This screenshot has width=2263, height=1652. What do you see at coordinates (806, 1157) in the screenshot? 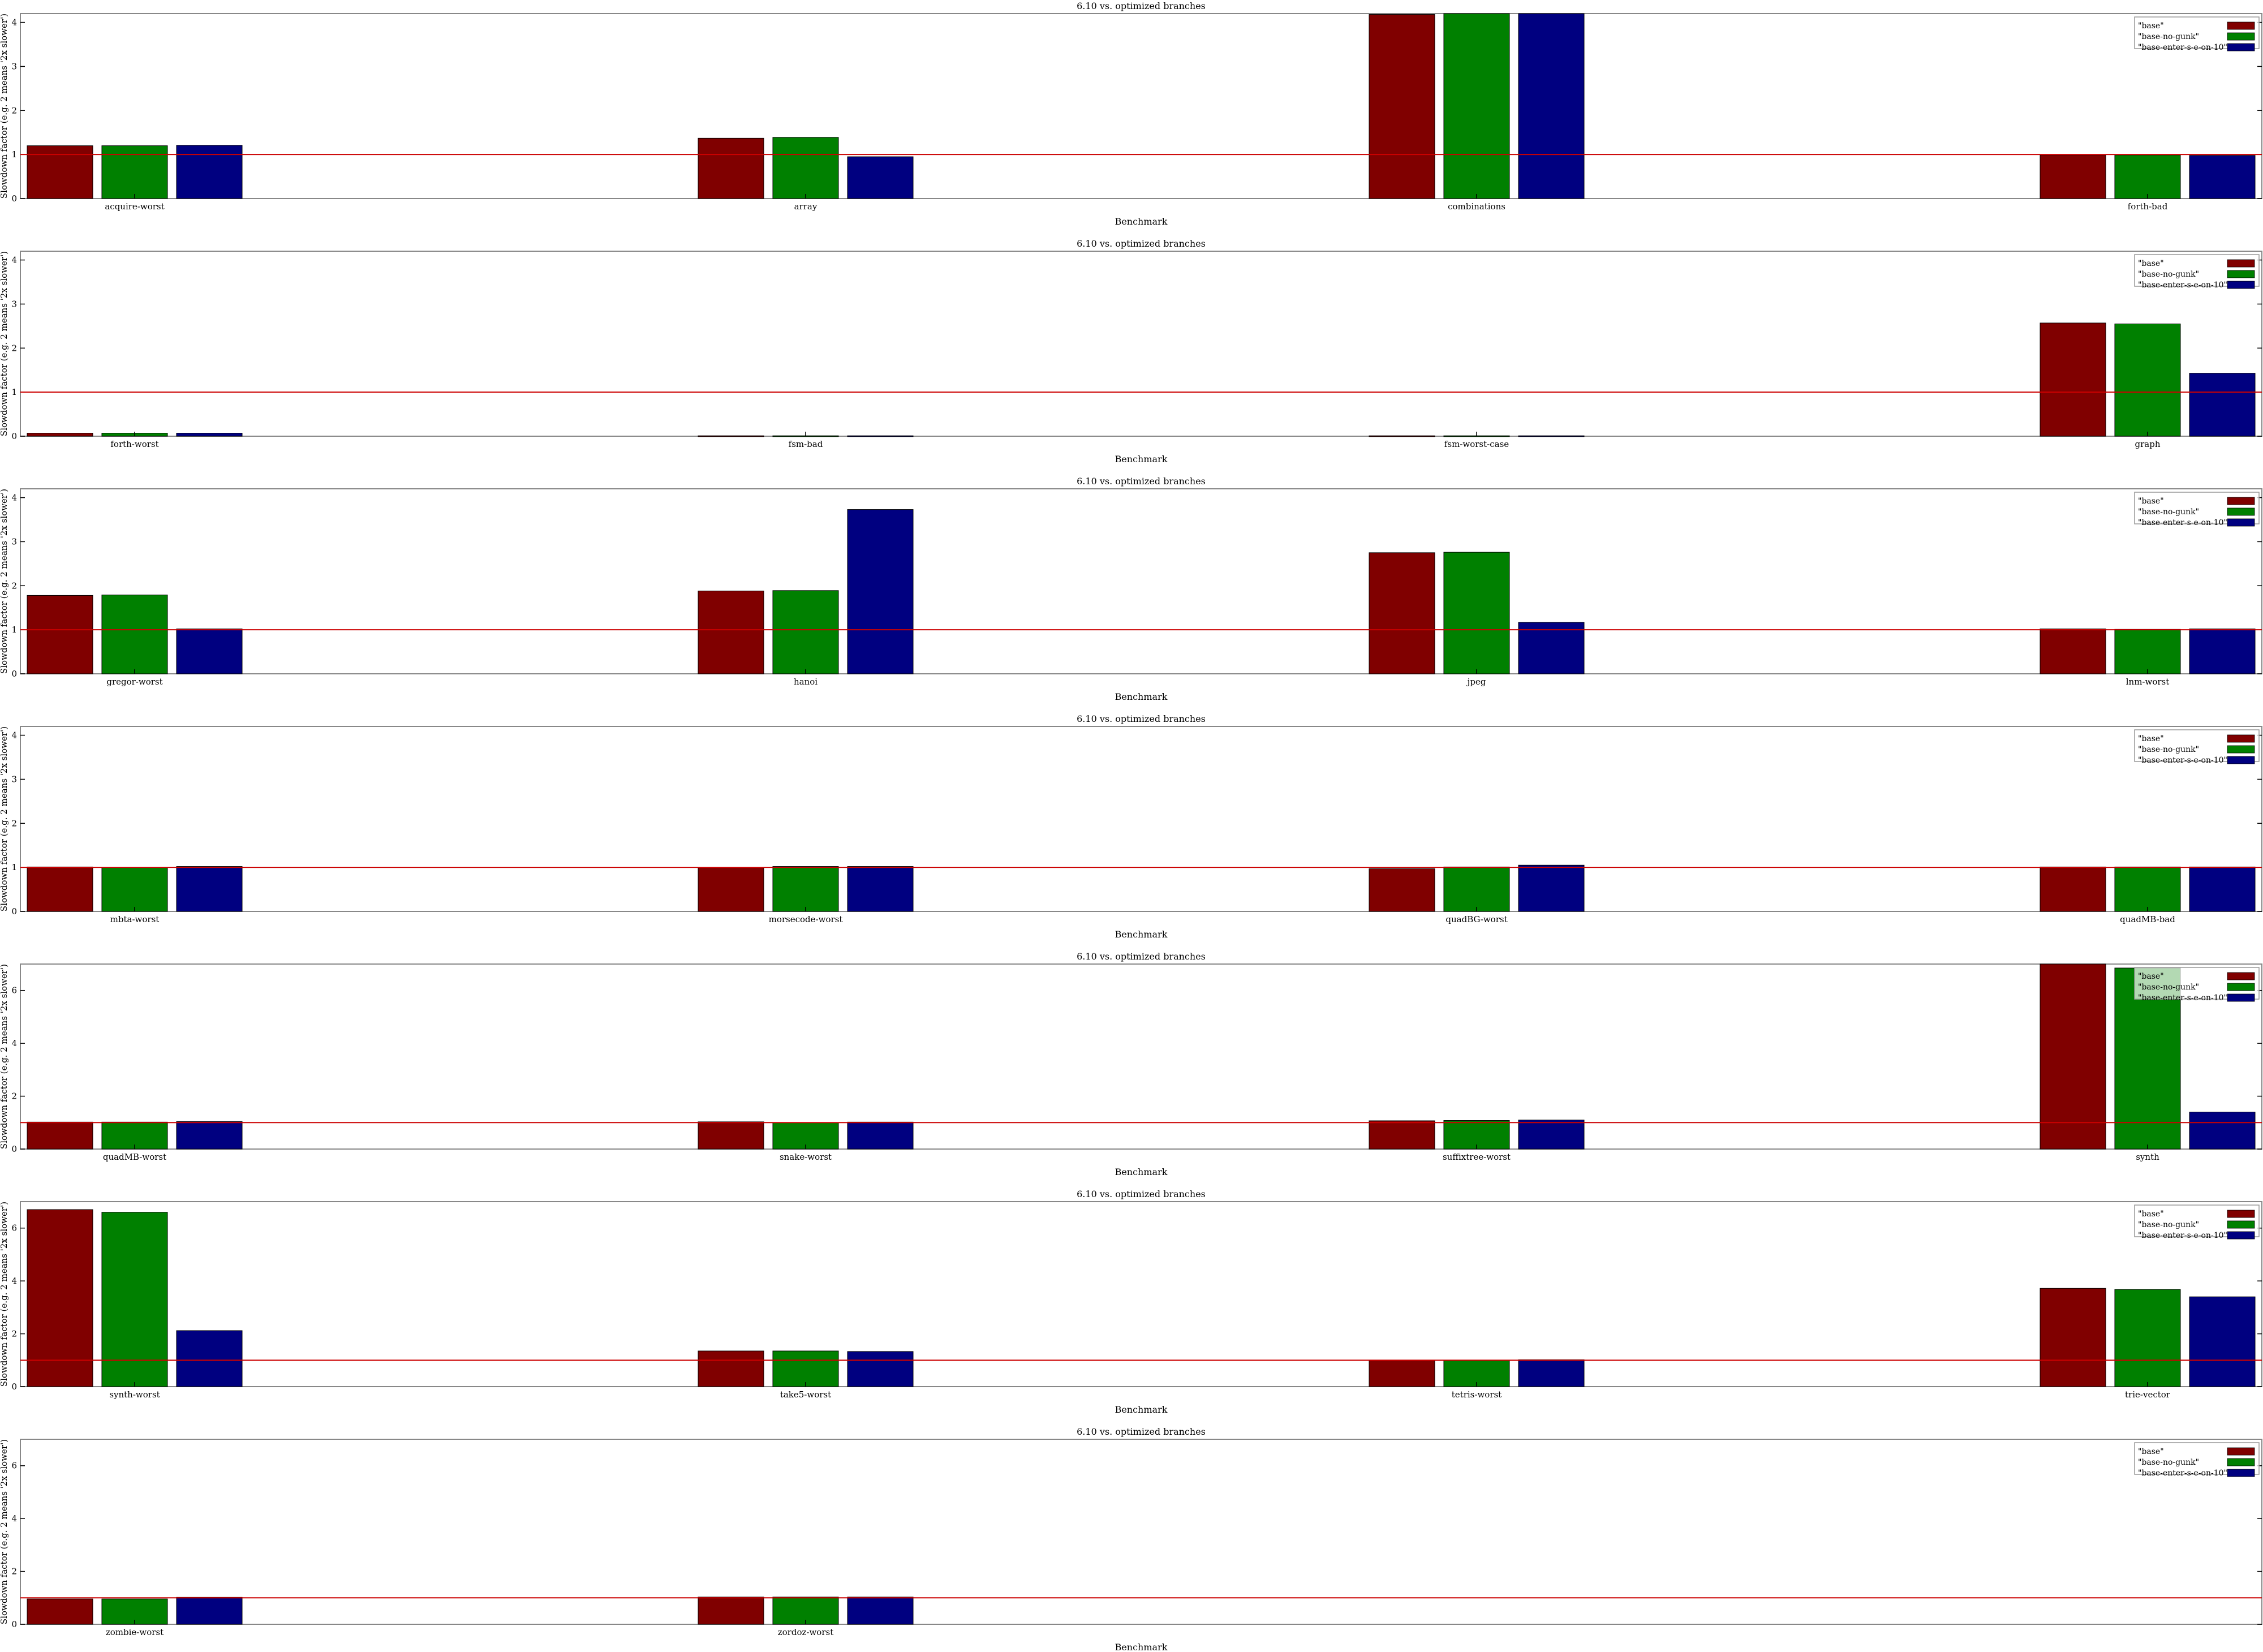
I see `x-tick-label: snake-worst` at bounding box center [806, 1157].